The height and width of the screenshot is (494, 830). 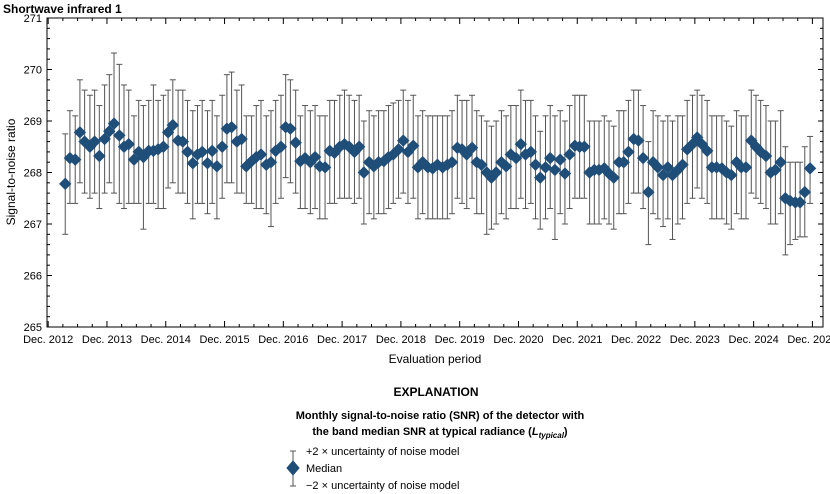 I want to click on y-tick-label: 270, so click(x=33, y=71).